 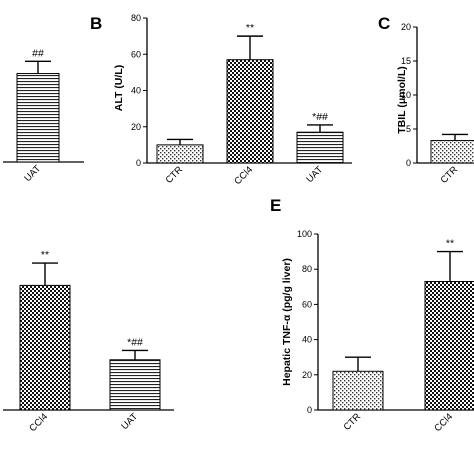 What do you see at coordinates (304, 234) in the screenshot?
I see `panel-e-ytick-label: 100` at bounding box center [304, 234].